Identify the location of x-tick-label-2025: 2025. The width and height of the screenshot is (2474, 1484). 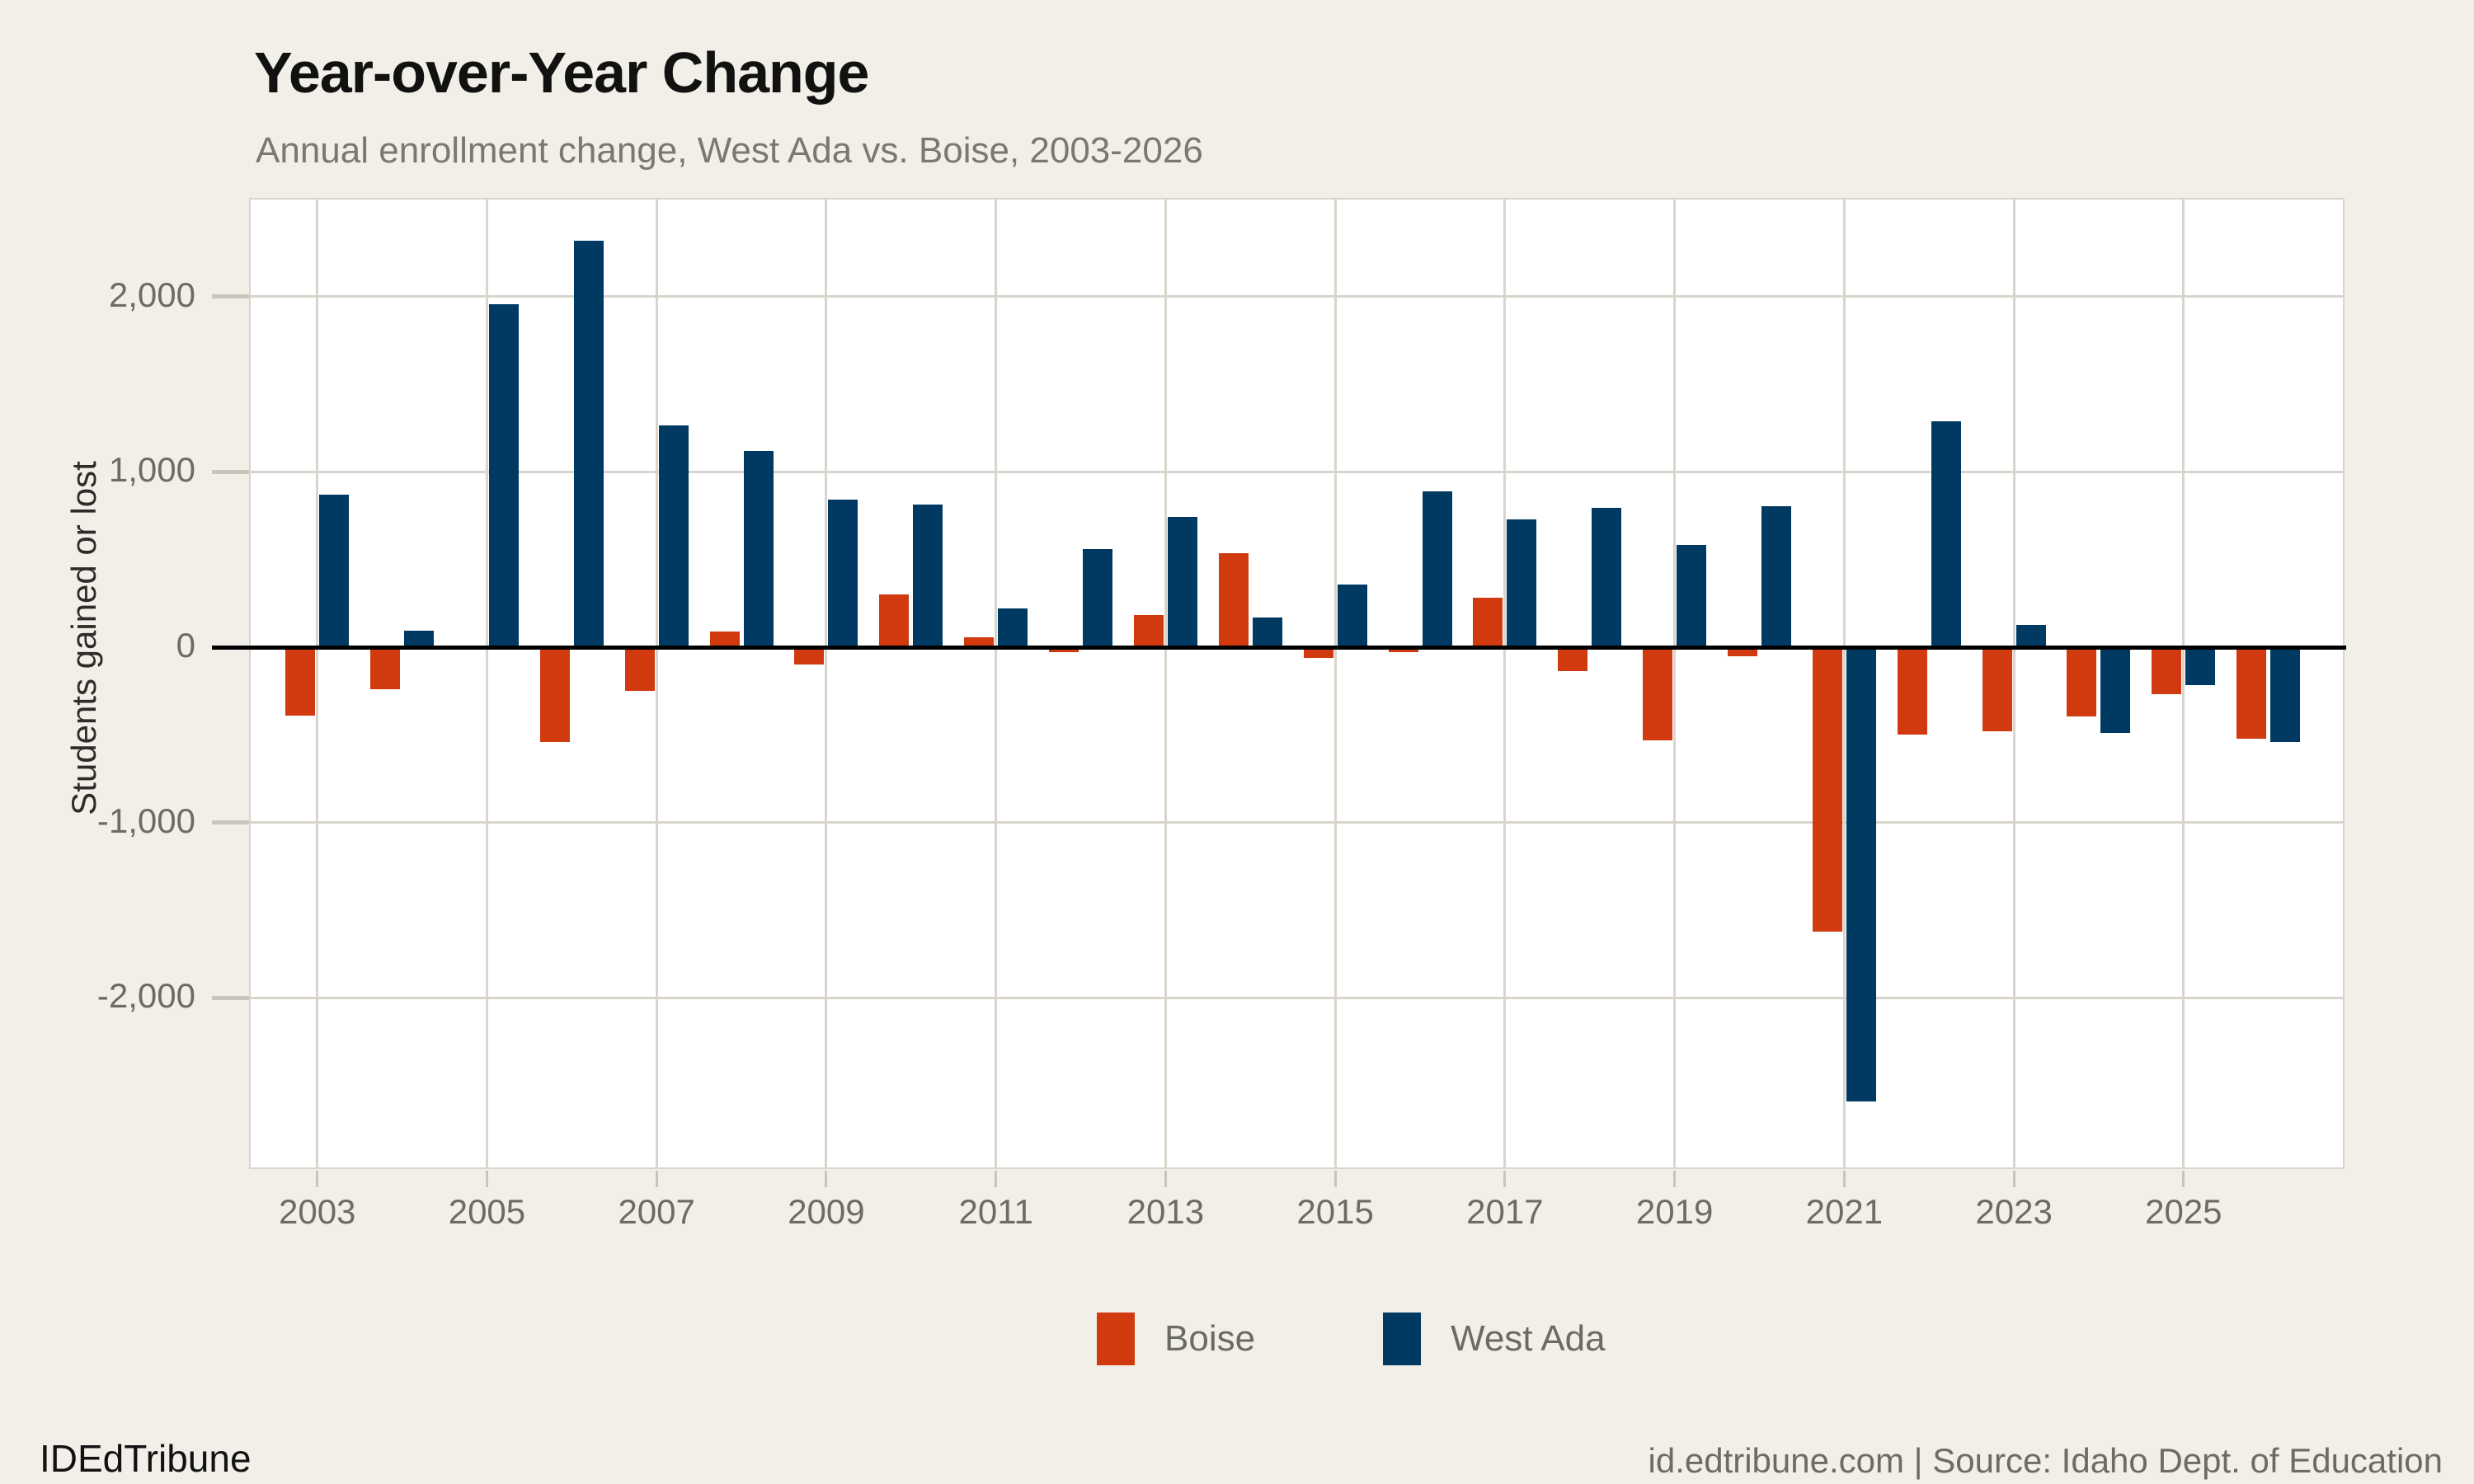
(2183, 1211).